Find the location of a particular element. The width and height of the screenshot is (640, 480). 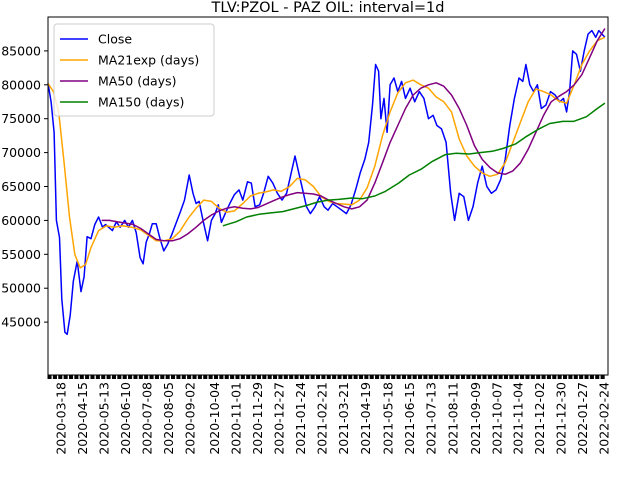

y-tick-label: 75000 is located at coordinates (21, 118).